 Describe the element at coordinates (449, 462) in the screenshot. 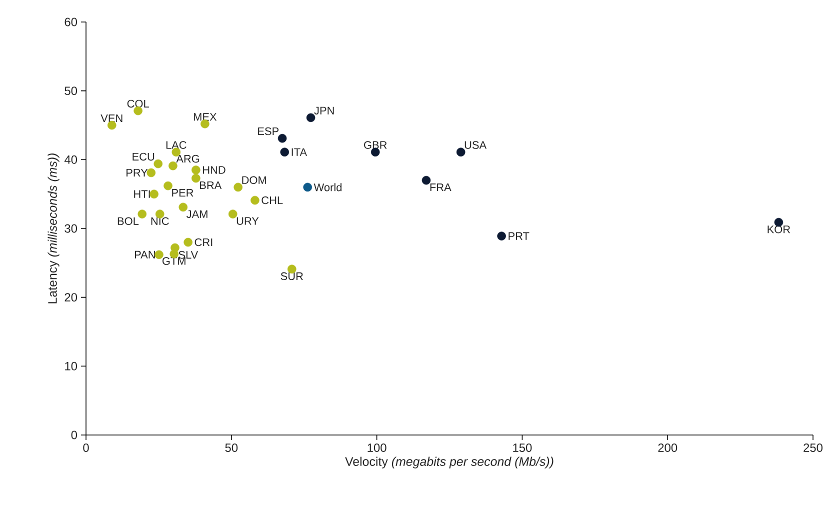

I see `x-axis-title: Velocity (megabits per second (Mb/s))` at that location.